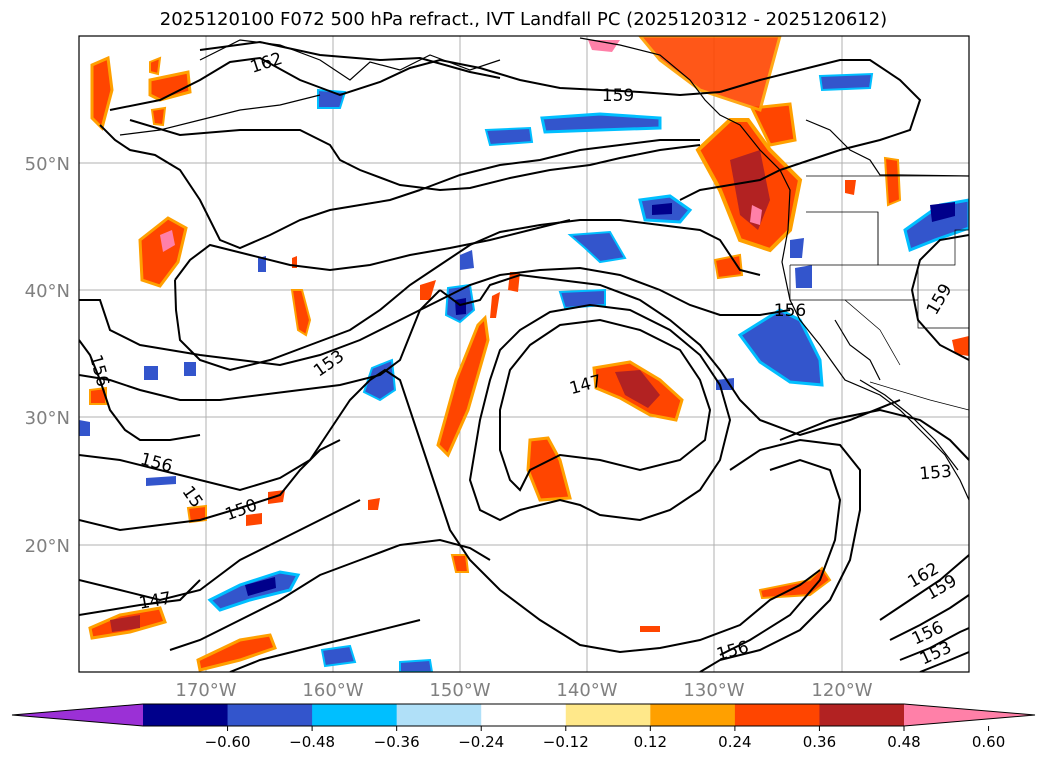  I want to click on colorbar-tick-label: −0.60, so click(228, 742).